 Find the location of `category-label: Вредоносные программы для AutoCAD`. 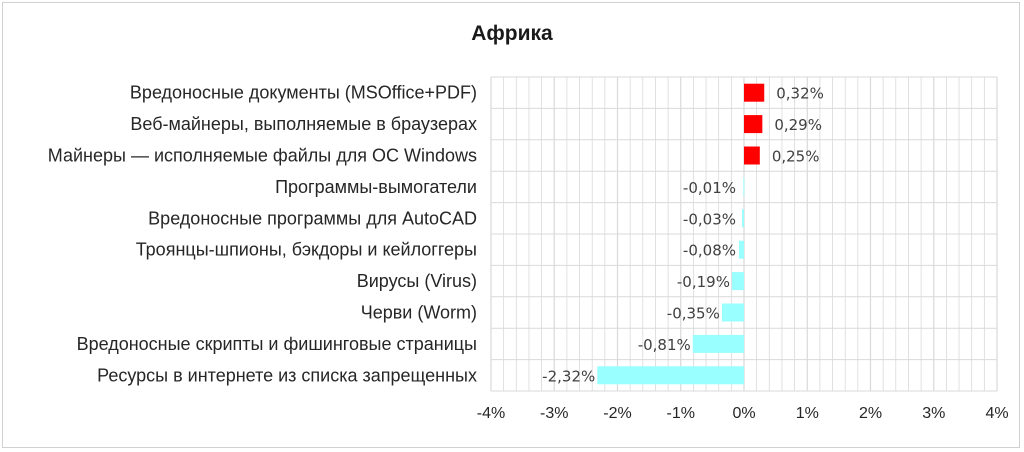

category-label: Вредоносные программы для AutoCAD is located at coordinates (312, 218).